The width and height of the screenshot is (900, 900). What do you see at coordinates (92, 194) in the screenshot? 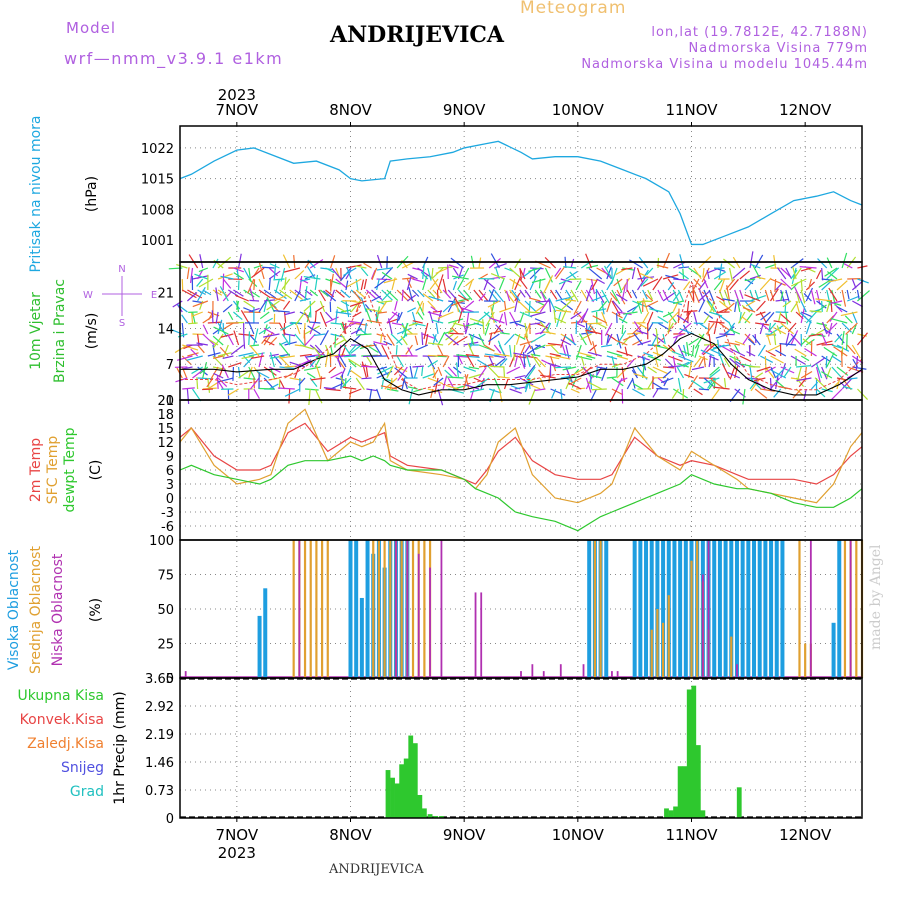
I see `pressure-unit-label: (hPa)` at bounding box center [92, 194].